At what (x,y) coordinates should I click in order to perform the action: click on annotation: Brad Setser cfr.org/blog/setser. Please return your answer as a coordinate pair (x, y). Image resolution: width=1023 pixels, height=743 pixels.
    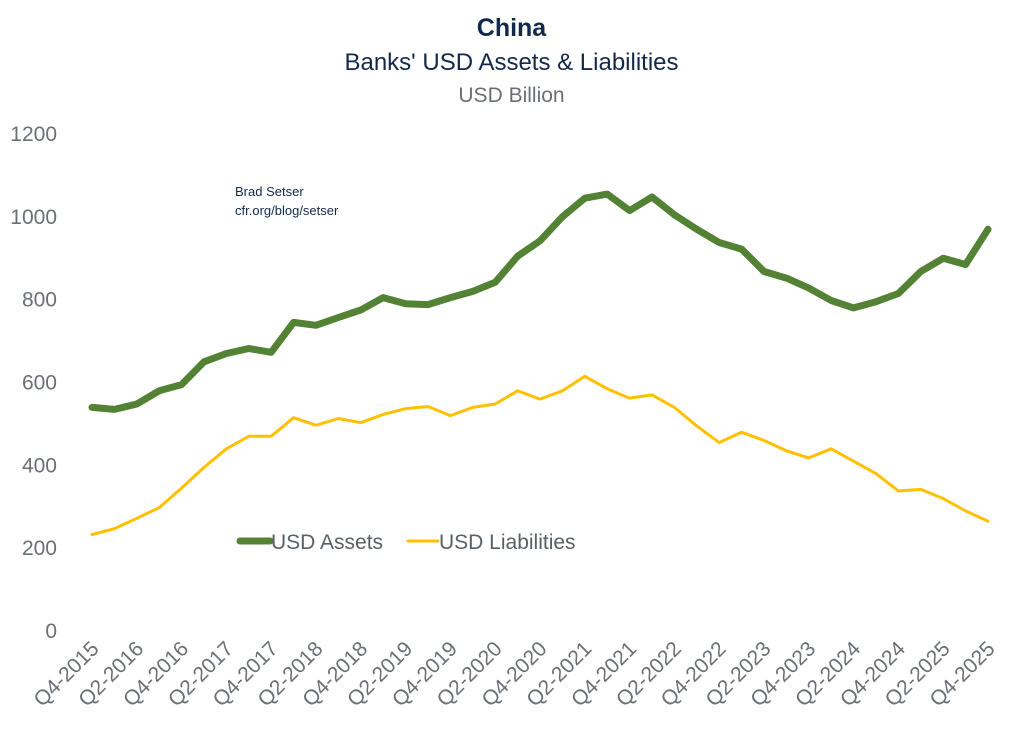
    Looking at the image, I should click on (286, 201).